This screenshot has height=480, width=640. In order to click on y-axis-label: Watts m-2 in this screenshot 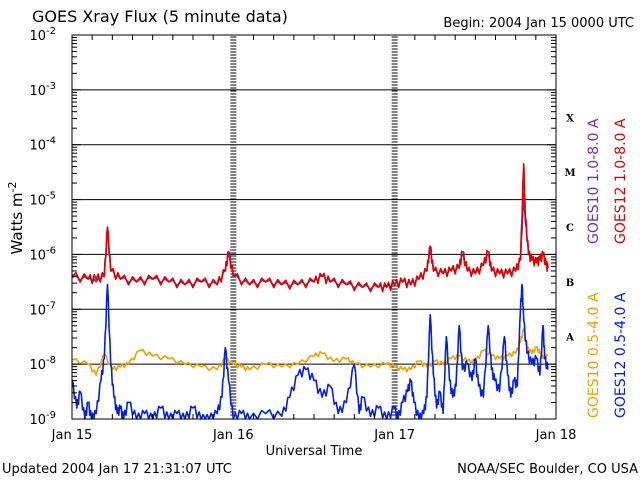, I will do `click(16, 218)`.